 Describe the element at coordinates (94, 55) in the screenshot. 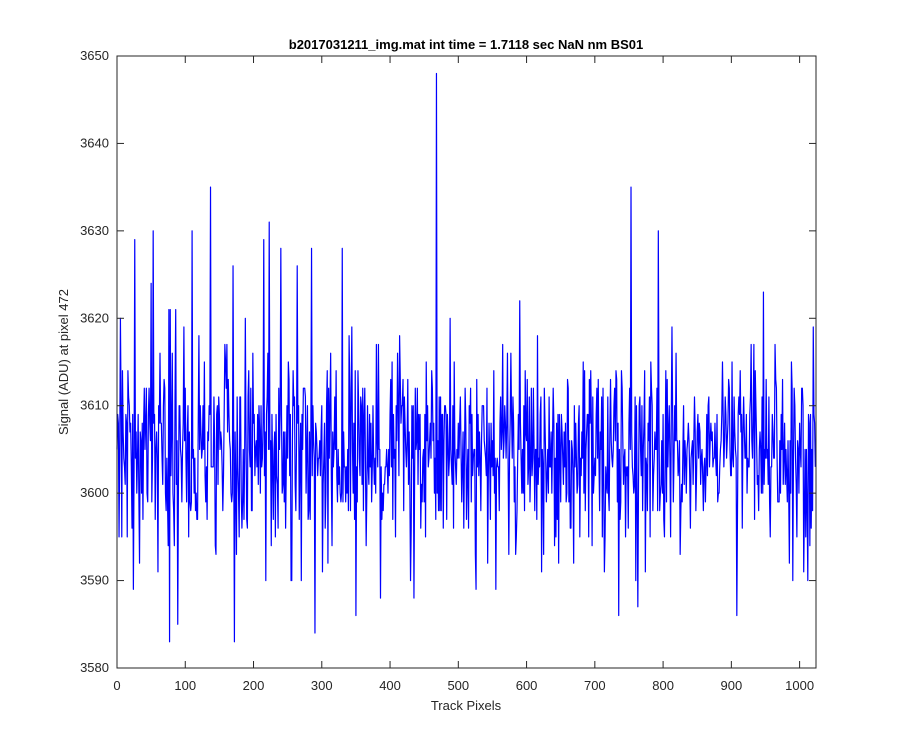

I see `y-tick-label: 3650` at that location.